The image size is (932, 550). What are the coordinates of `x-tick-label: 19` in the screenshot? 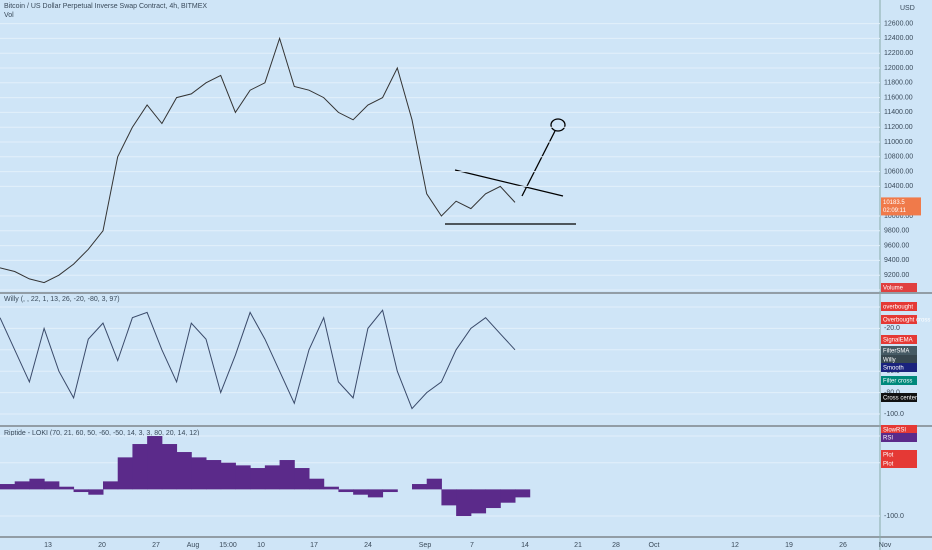 It's located at (789, 545).